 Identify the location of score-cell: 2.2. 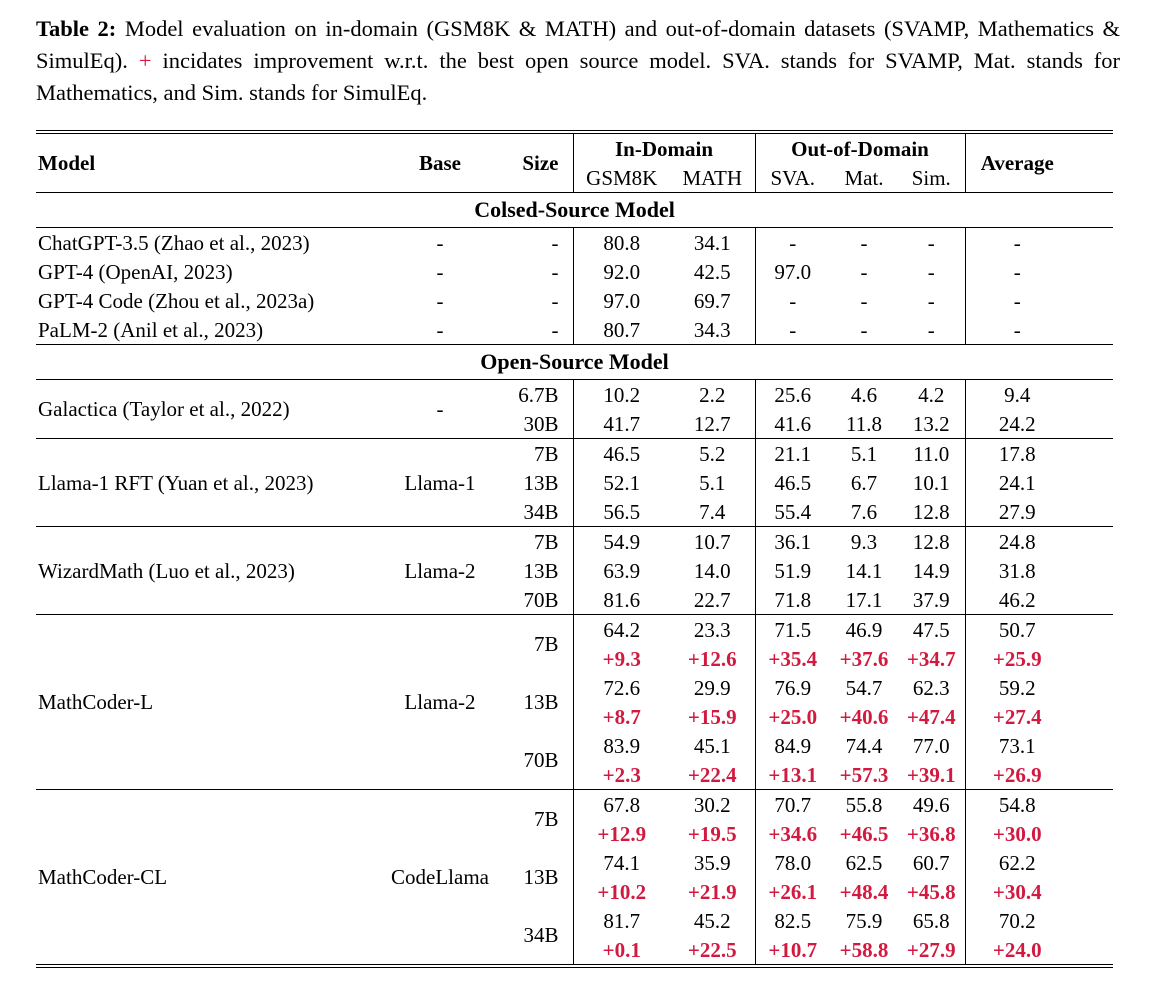
(712, 394).